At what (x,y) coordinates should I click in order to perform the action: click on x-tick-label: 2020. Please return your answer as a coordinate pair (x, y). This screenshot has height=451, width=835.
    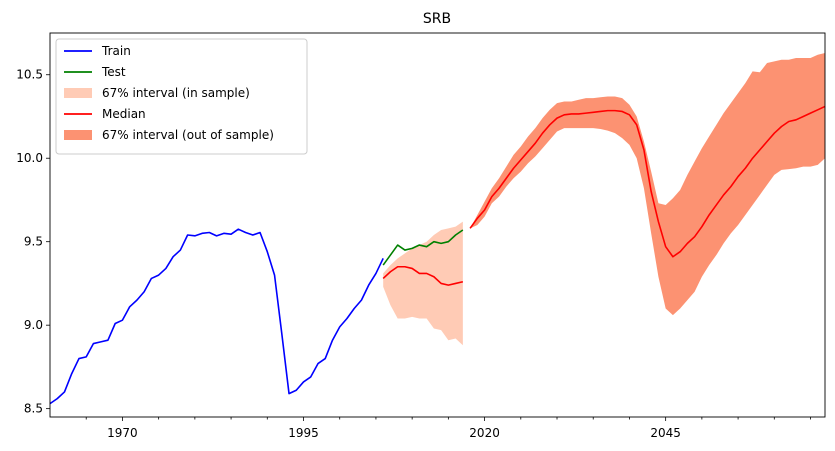
    Looking at the image, I should click on (484, 433).